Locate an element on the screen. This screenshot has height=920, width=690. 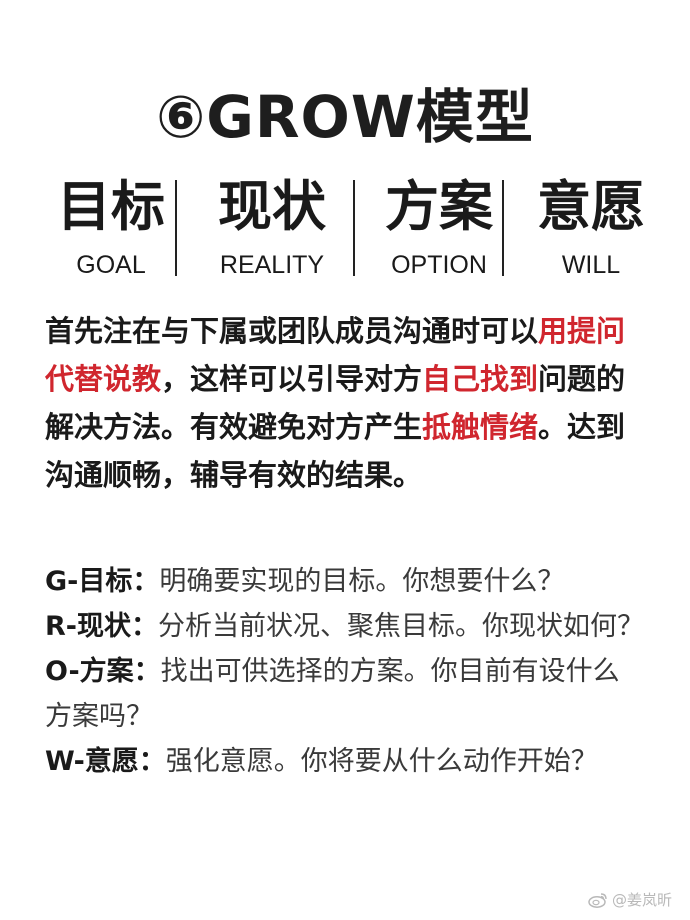
column-goal-en: GOAL is located at coordinates (111, 265).